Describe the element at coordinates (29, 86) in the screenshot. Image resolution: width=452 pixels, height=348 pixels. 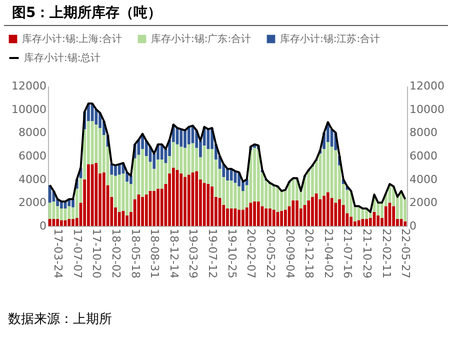
I see `y-tick-label: 12000` at that location.